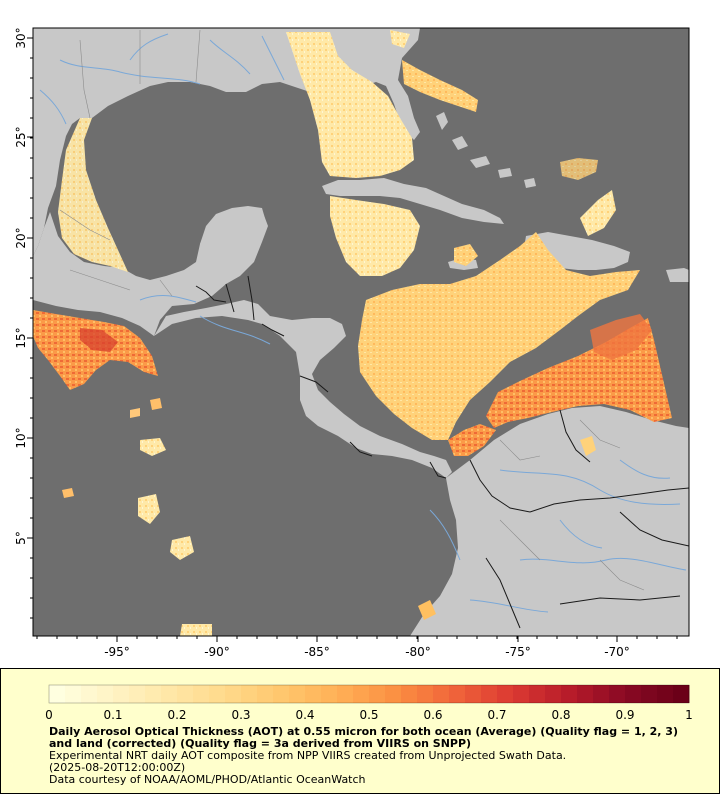 This screenshot has height=800, width=720. What do you see at coordinates (112, 715) in the screenshot?
I see `colorbar-label-0-1: 0.1` at bounding box center [112, 715].